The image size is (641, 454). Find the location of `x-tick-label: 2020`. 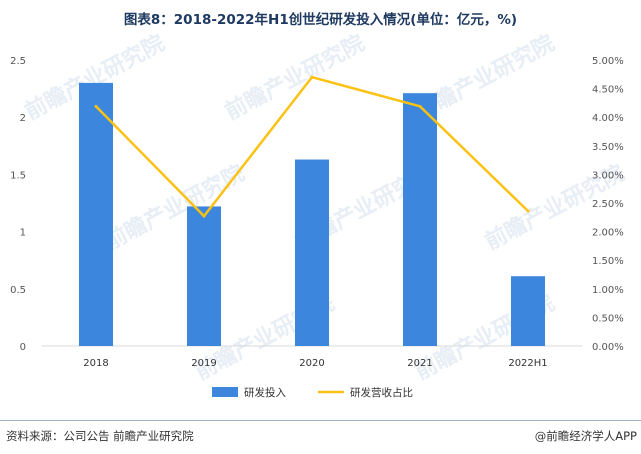

x-tick-label: 2020 is located at coordinates (311, 363).